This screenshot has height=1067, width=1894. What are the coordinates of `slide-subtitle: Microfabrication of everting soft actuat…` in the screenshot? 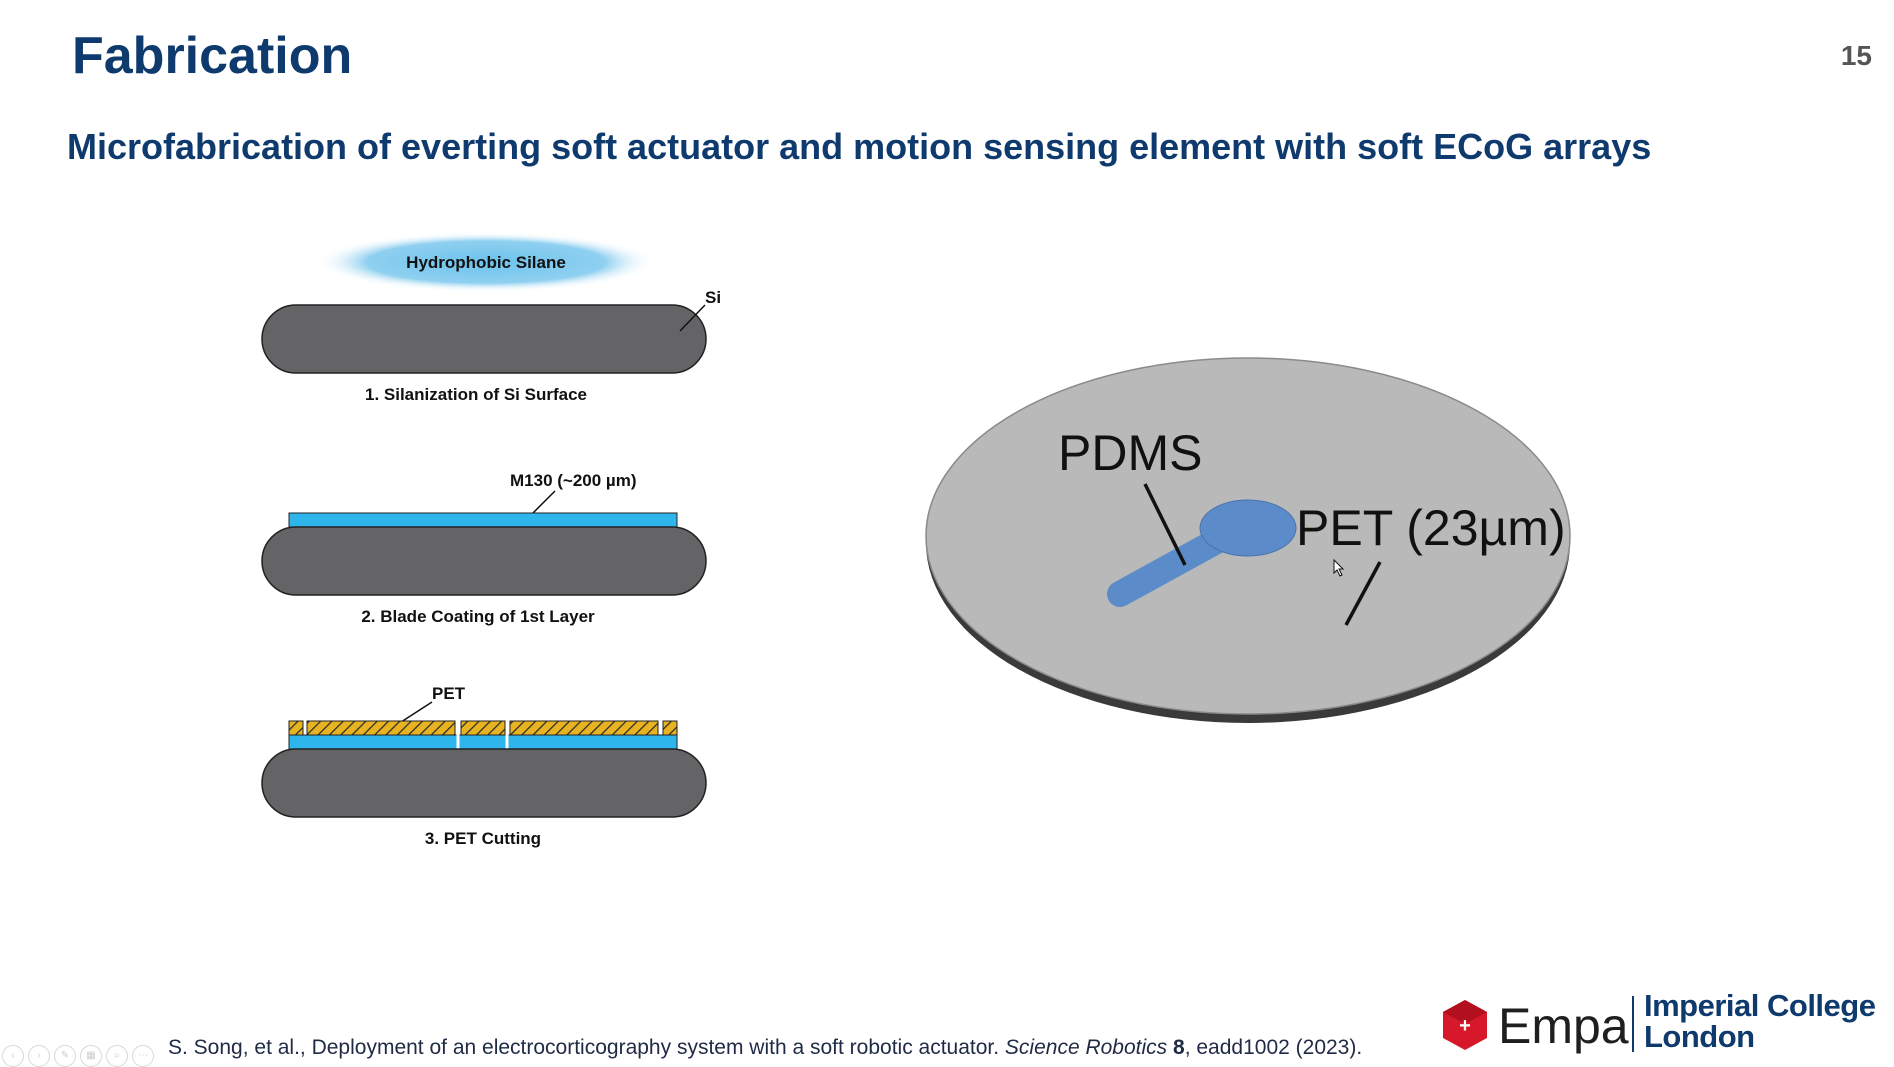 It's located at (859, 146).